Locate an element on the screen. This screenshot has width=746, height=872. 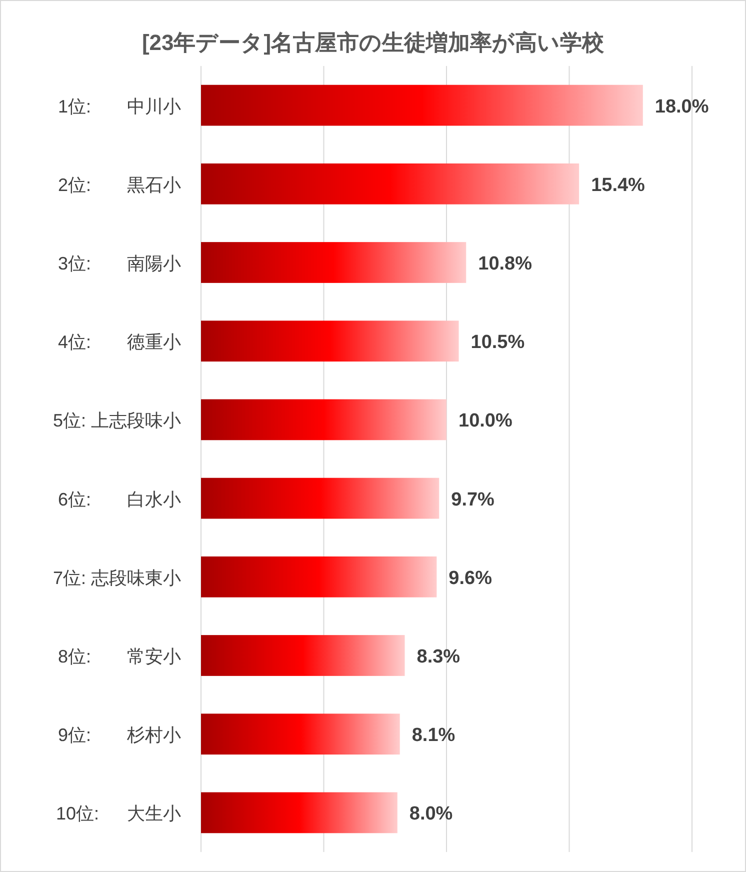
y-tick-label: 5位: 上志段味小 is located at coordinates (116, 420).